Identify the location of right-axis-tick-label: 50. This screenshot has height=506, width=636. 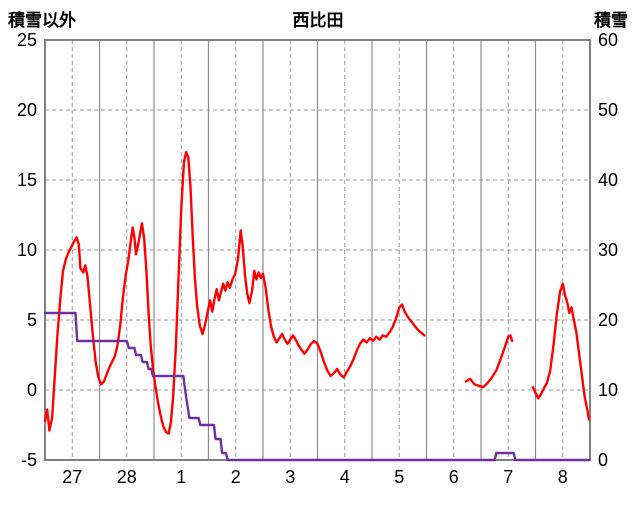
(608, 110).